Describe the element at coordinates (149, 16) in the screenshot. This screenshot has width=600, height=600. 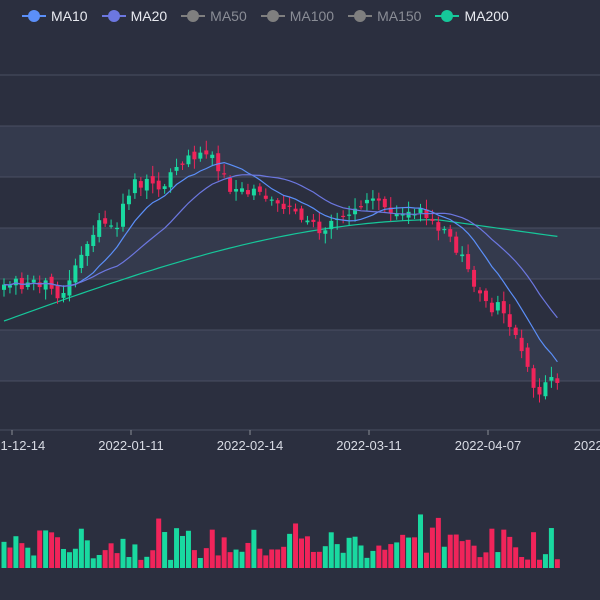
I see `legend-label: MA20` at that location.